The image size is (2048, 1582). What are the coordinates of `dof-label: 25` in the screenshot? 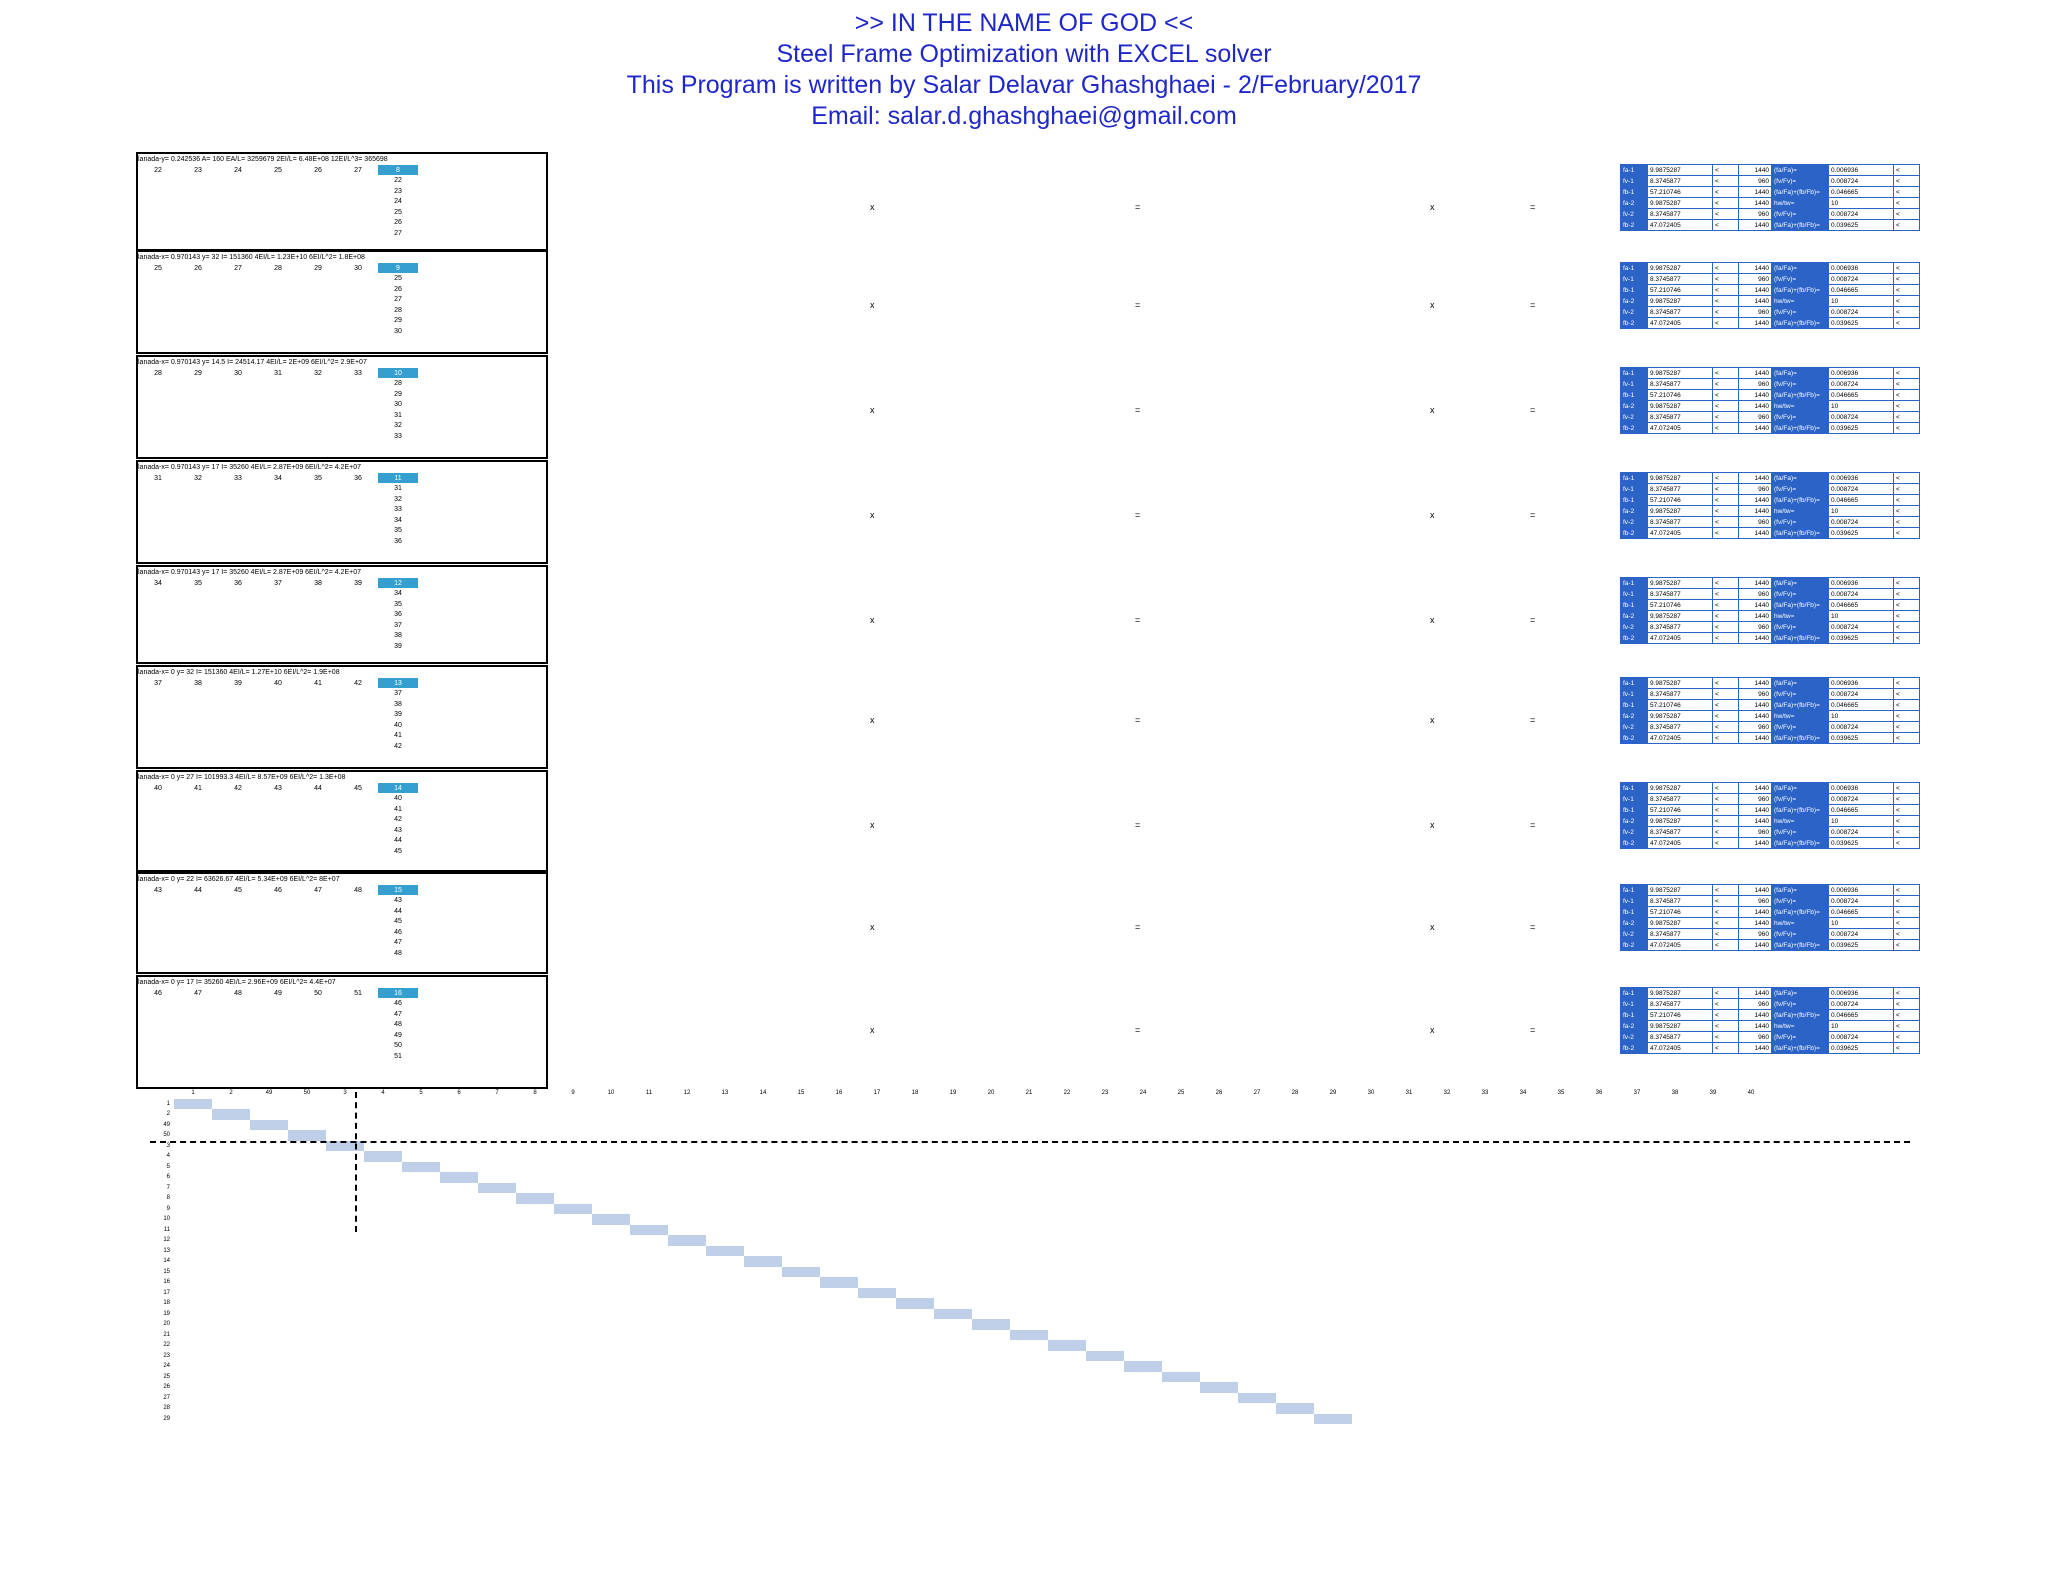 It's located at (278, 170).